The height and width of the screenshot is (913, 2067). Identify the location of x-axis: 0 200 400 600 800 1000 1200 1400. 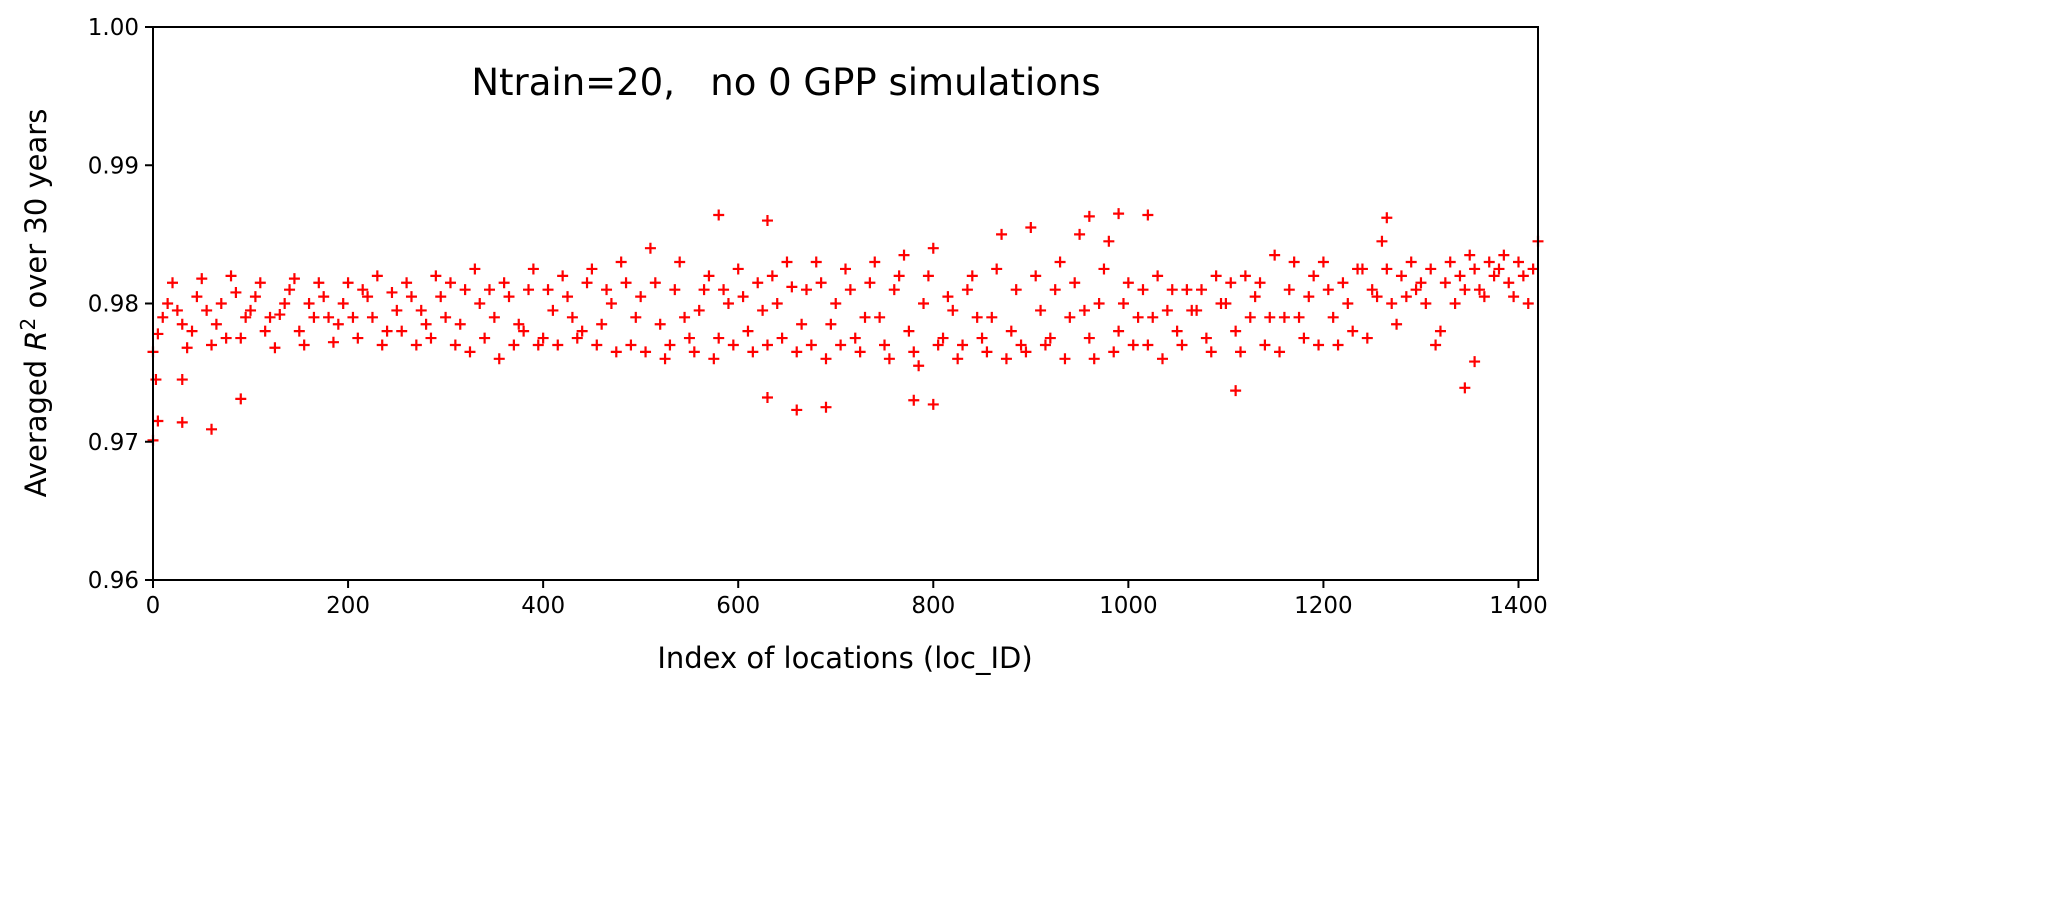
(847, 599).